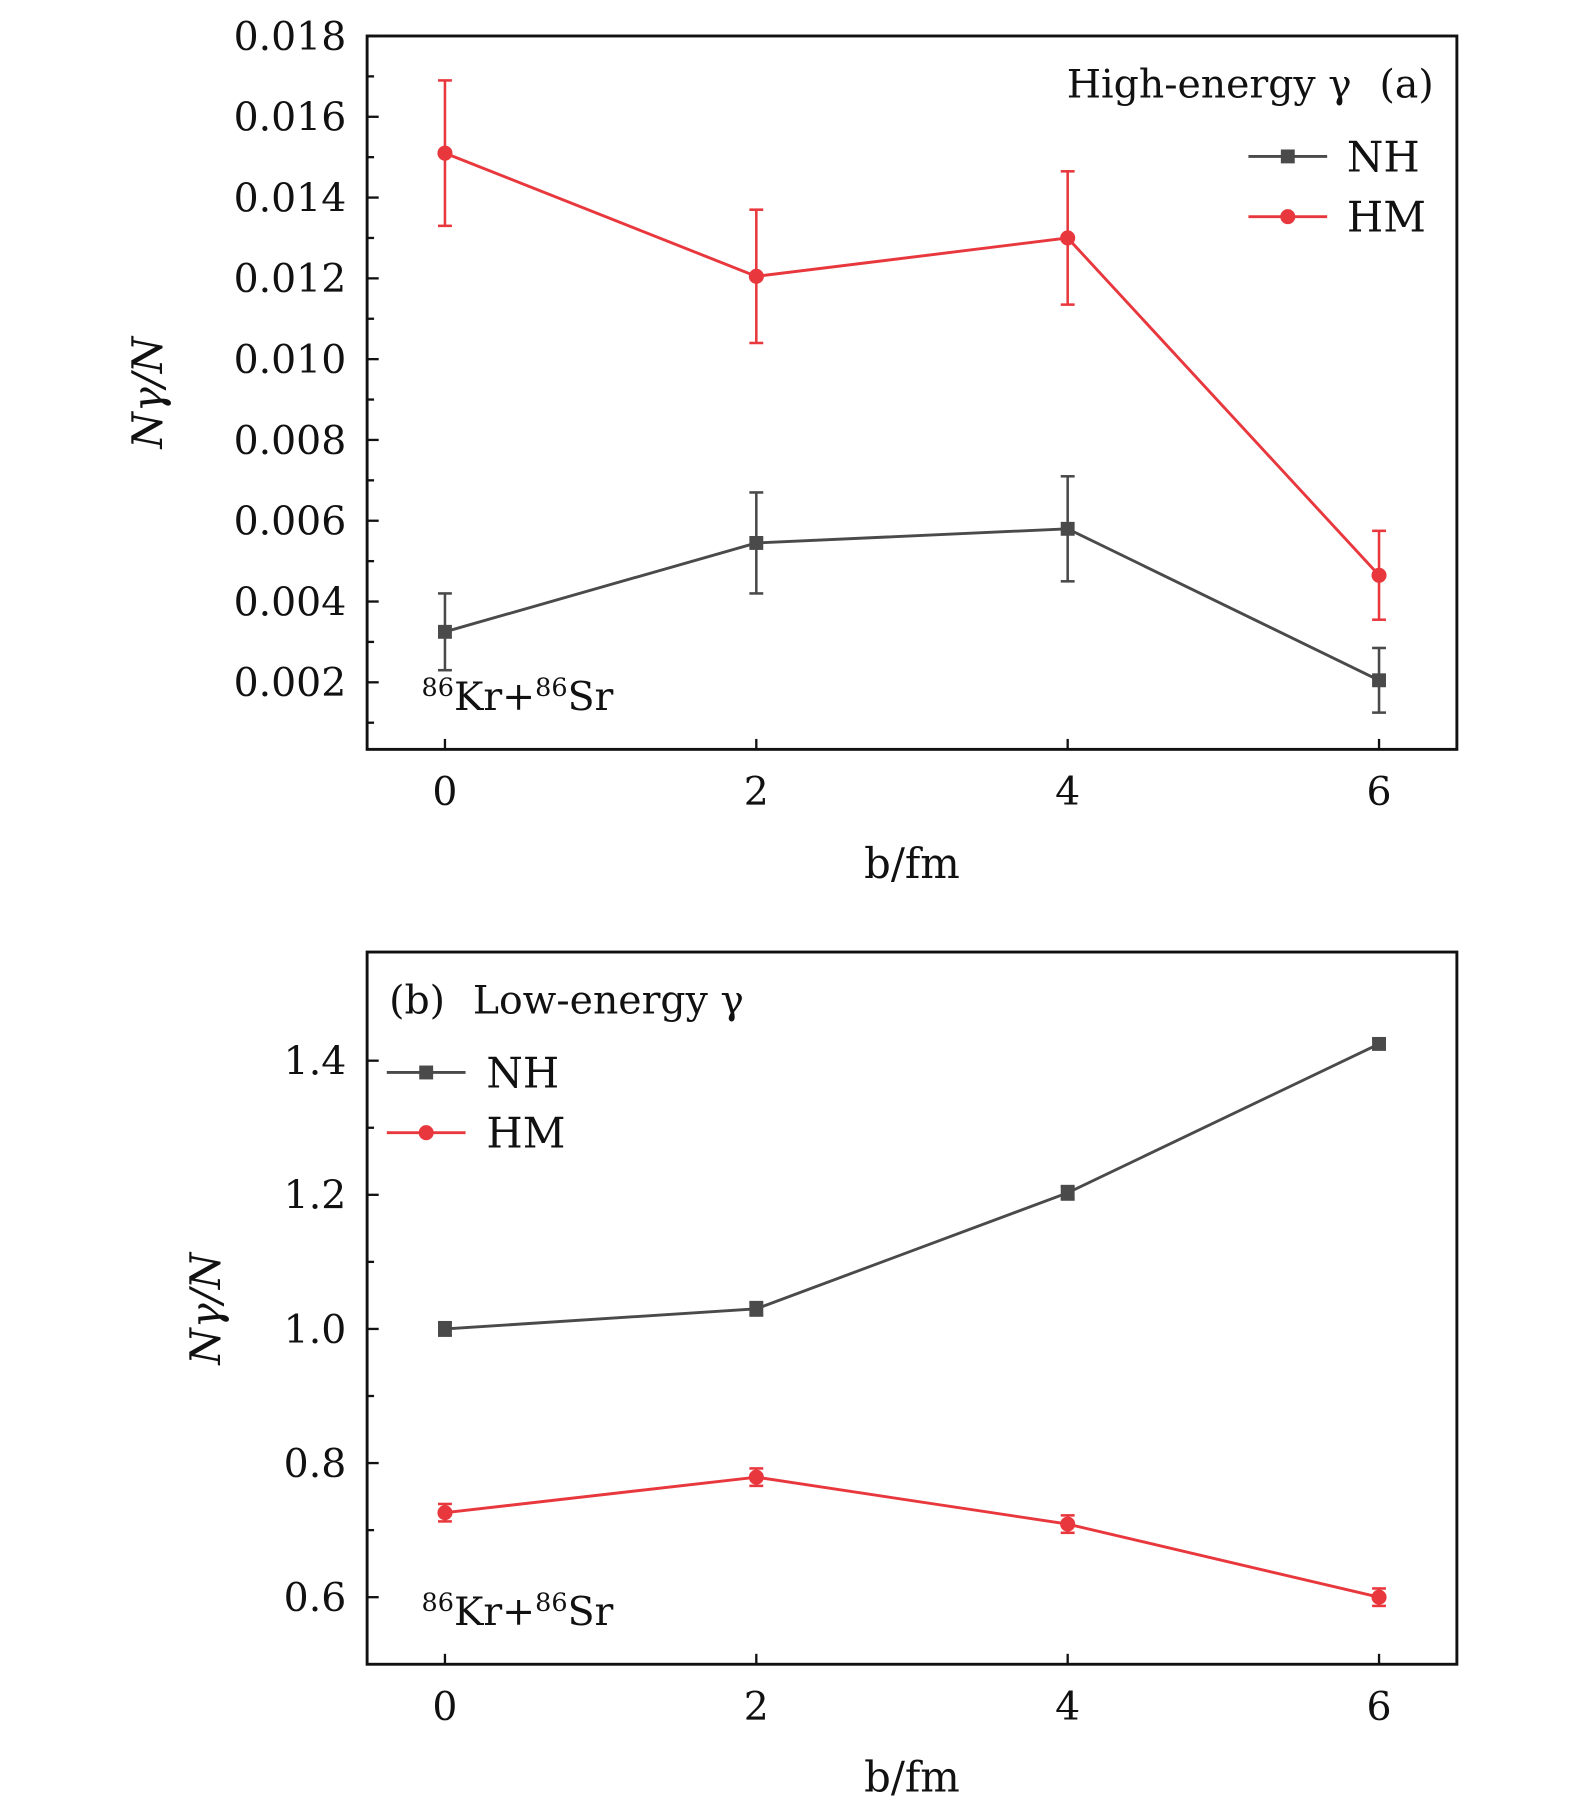 The image size is (1575, 1801). What do you see at coordinates (417, 1000) in the screenshot?
I see `panel-label: (b)` at bounding box center [417, 1000].